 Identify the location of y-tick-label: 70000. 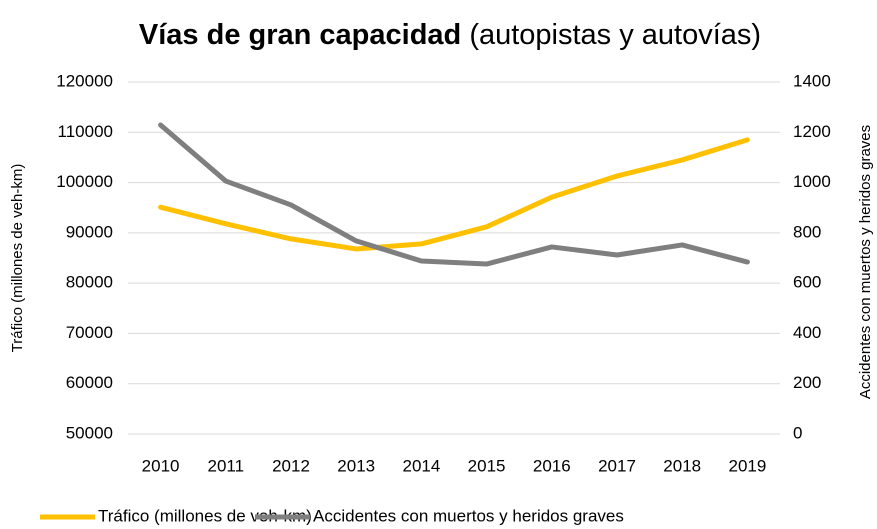
(89, 332).